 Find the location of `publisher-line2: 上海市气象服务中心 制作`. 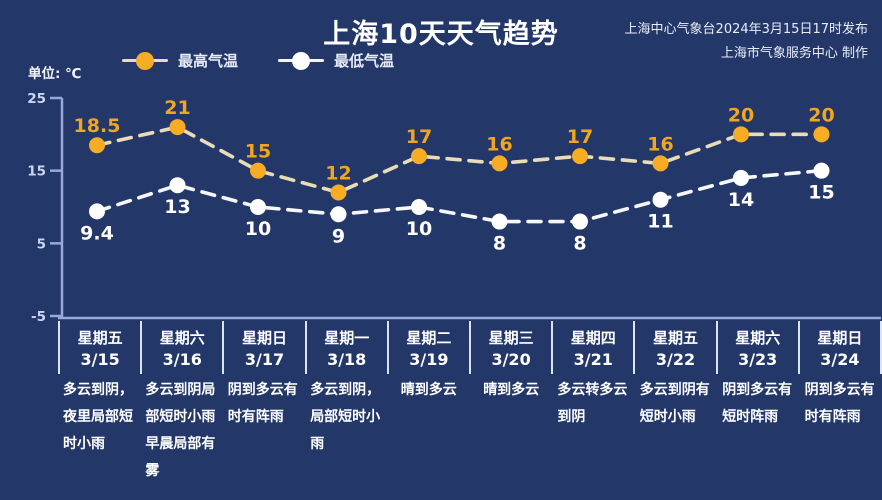

publisher-line2: 上海市气象服务中心 制作 is located at coordinates (794, 54).